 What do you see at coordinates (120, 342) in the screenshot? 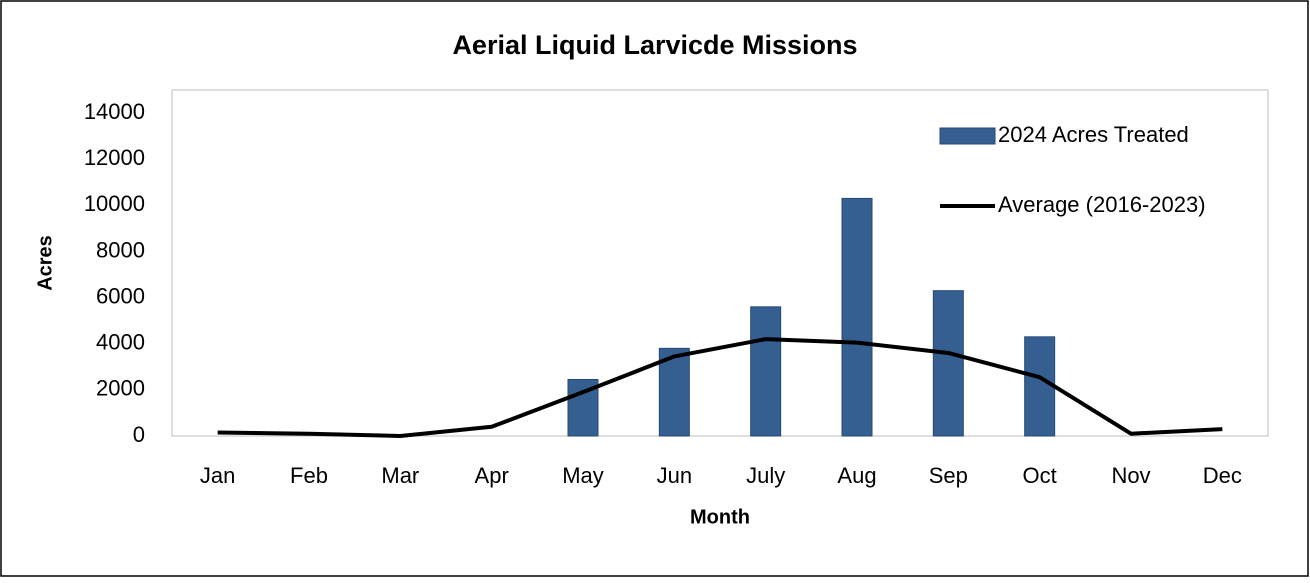
I see `y-tick-label: 4000` at bounding box center [120, 342].